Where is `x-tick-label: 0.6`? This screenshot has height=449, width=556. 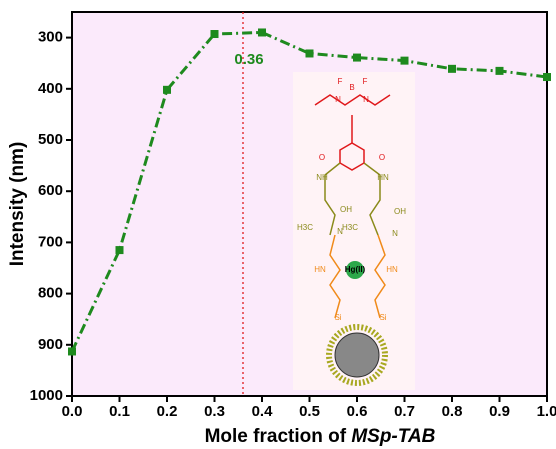 x-tick-label: 0.6 is located at coordinates (357, 411).